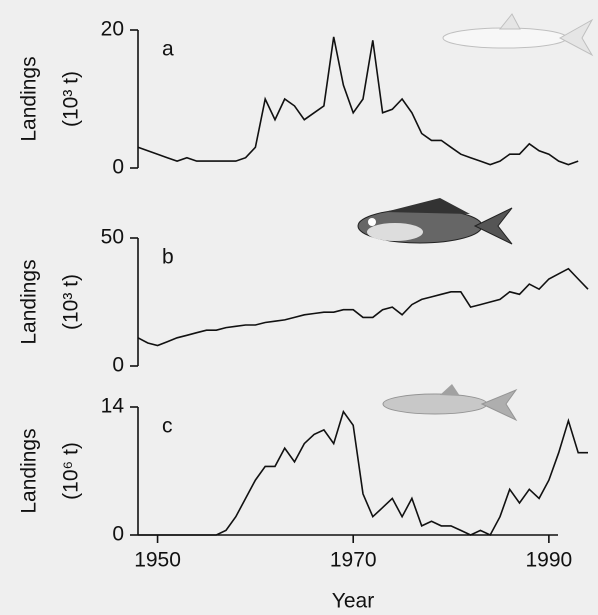 This screenshot has width=598, height=615. I want to click on panel-label: c, so click(167, 426).